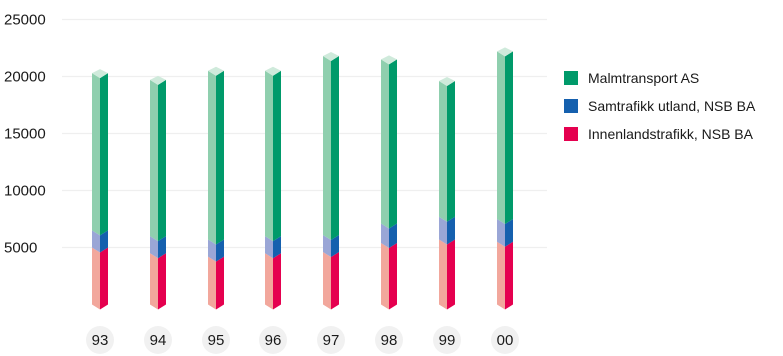  I want to click on x-category: 95, so click(216, 340).